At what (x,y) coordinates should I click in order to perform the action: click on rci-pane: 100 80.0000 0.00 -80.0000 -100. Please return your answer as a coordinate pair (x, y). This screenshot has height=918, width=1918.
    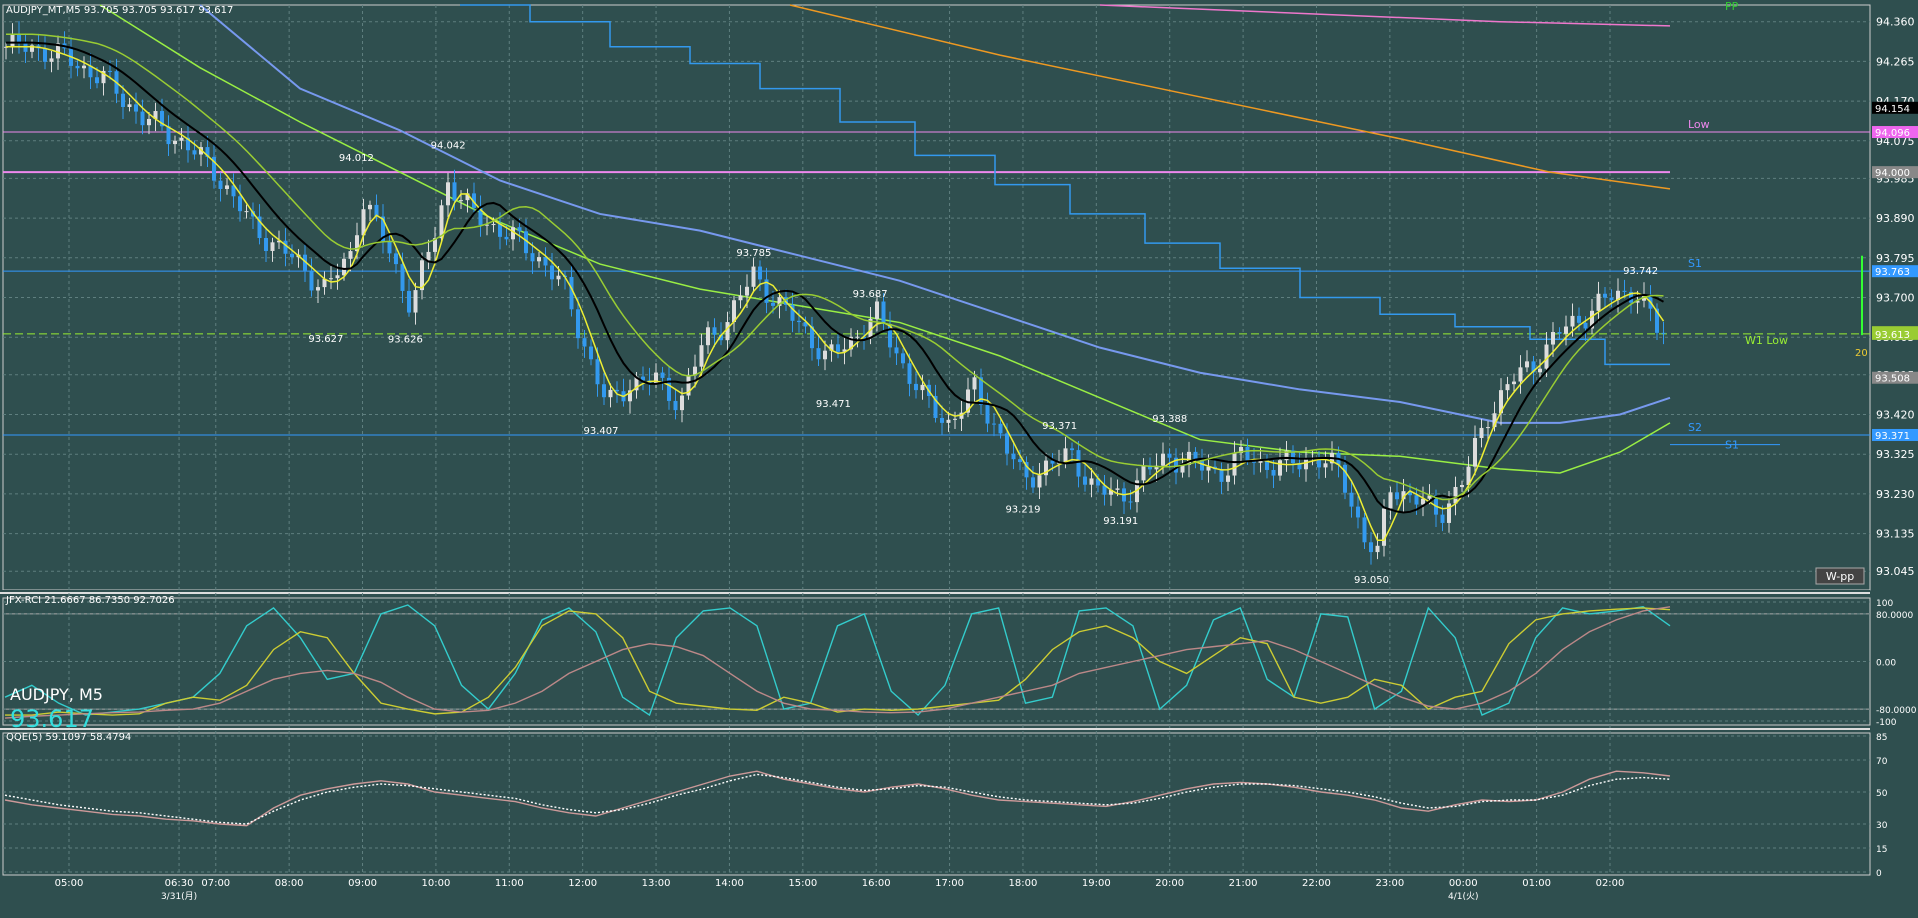
    Looking at the image, I should click on (960, 663).